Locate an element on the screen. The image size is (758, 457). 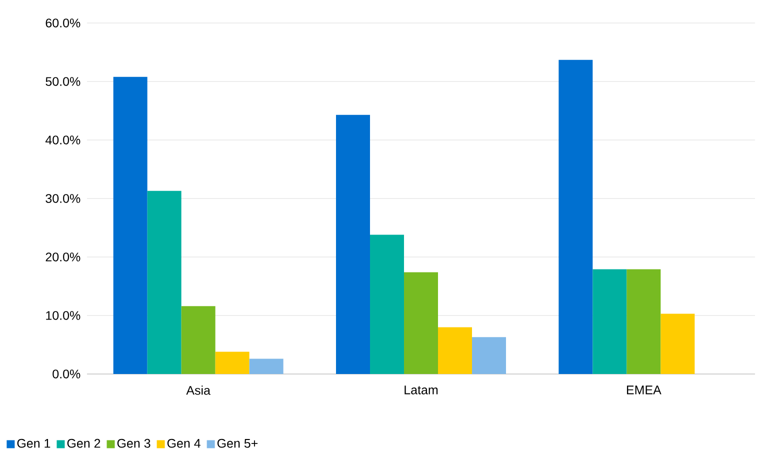
legend-label: Gen 3 is located at coordinates (133, 443).